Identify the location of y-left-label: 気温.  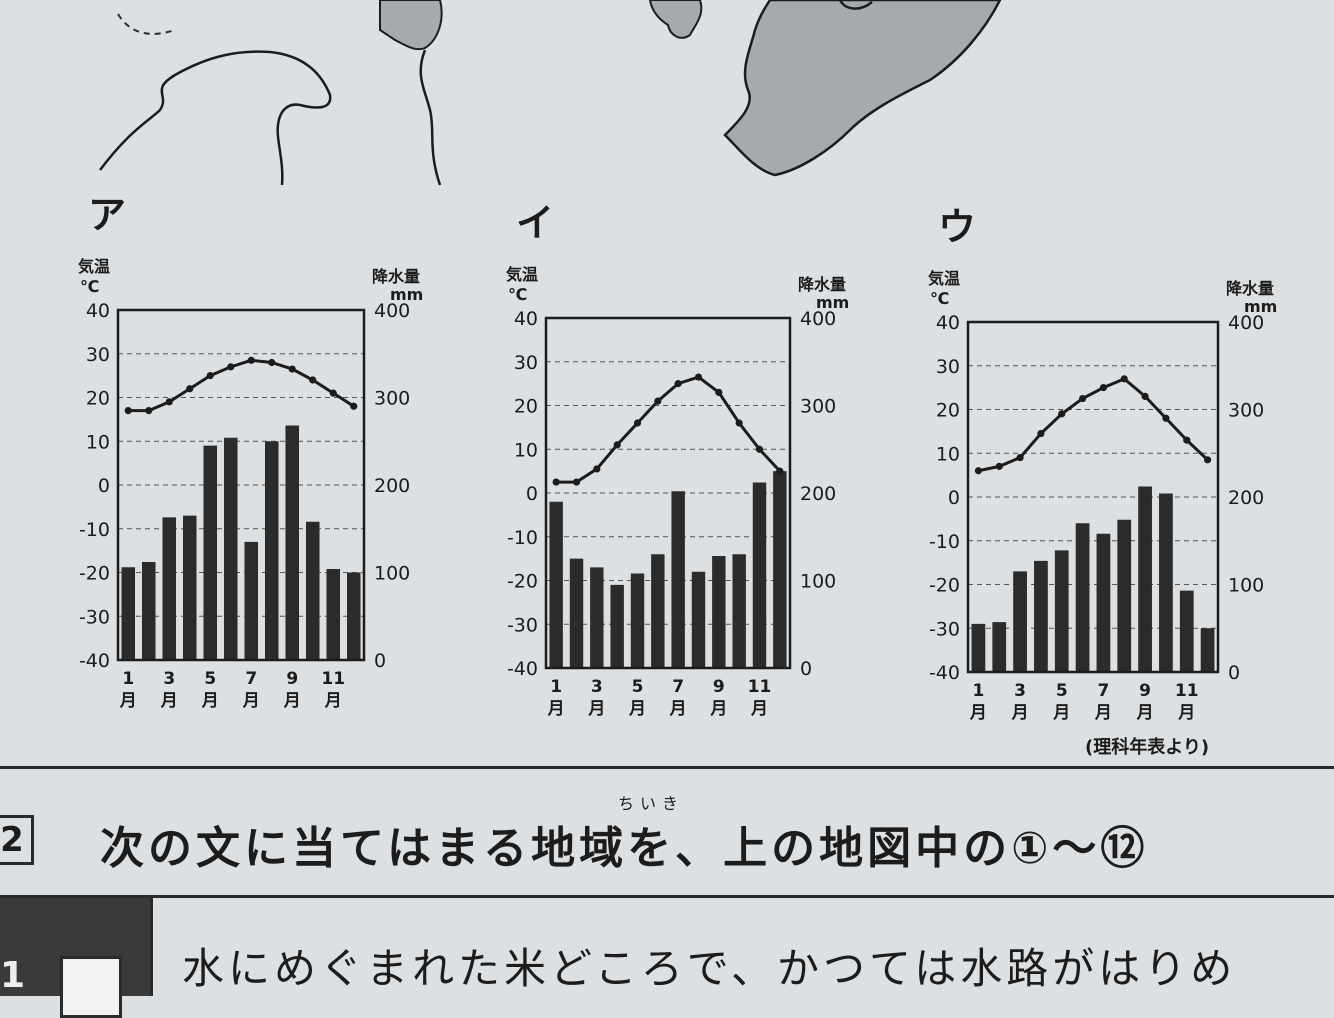
(944, 278).